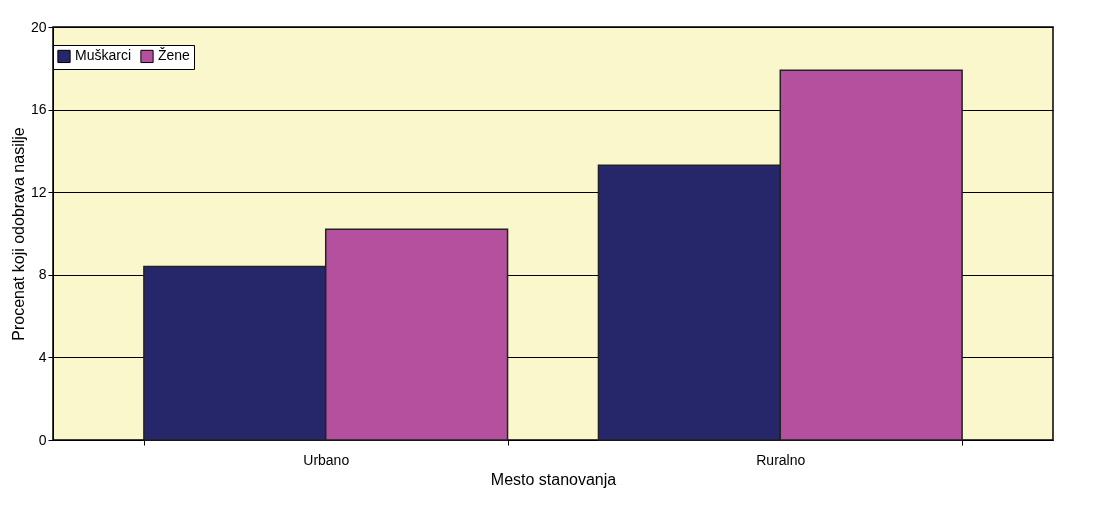  What do you see at coordinates (42, 274) in the screenshot?
I see `y-tick-label: 8` at bounding box center [42, 274].